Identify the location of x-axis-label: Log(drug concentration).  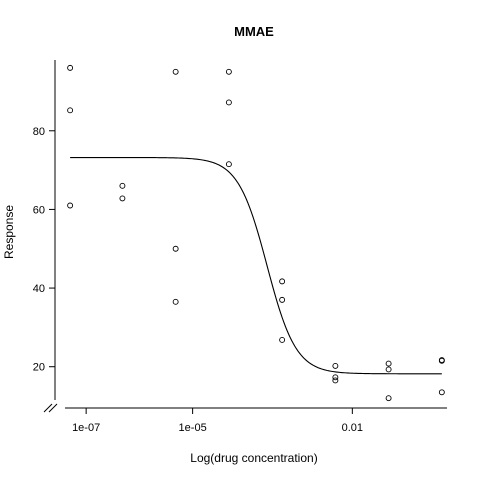
(253, 458).